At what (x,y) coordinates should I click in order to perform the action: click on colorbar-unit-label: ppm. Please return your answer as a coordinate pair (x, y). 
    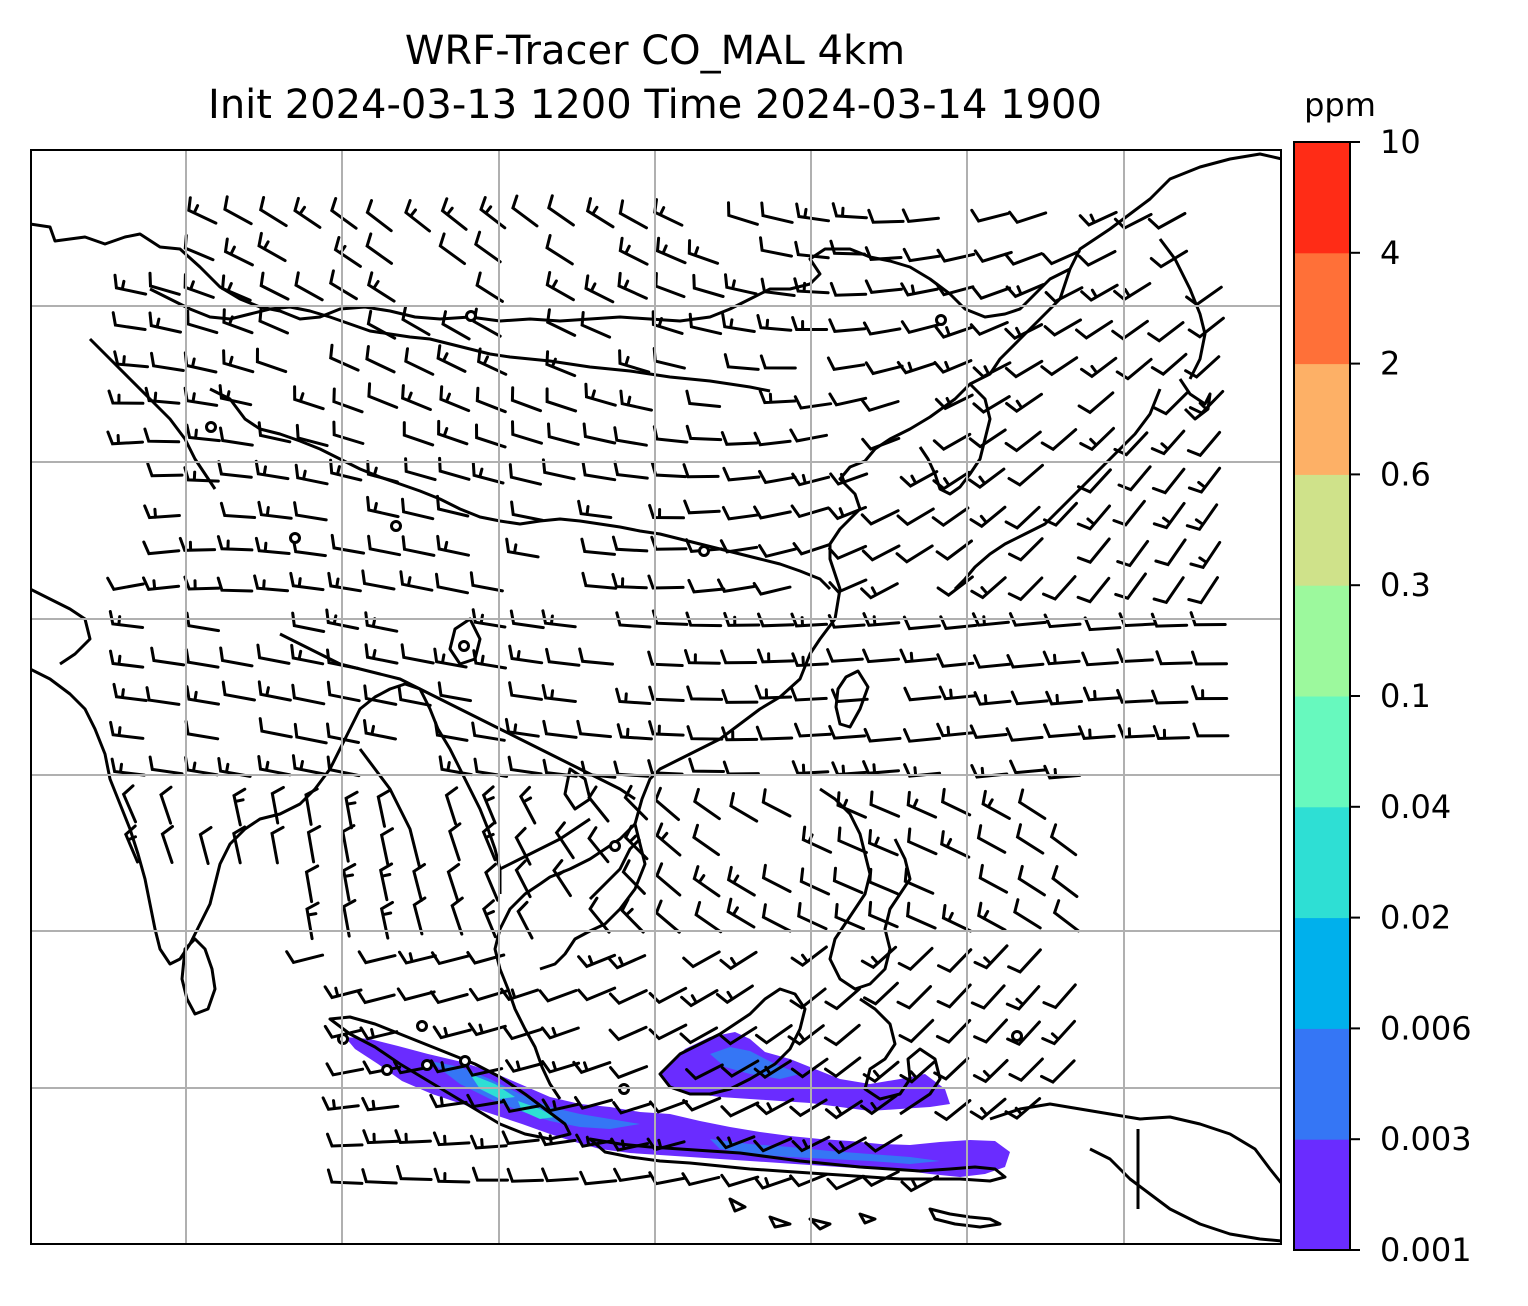
    Looking at the image, I should click on (1340, 105).